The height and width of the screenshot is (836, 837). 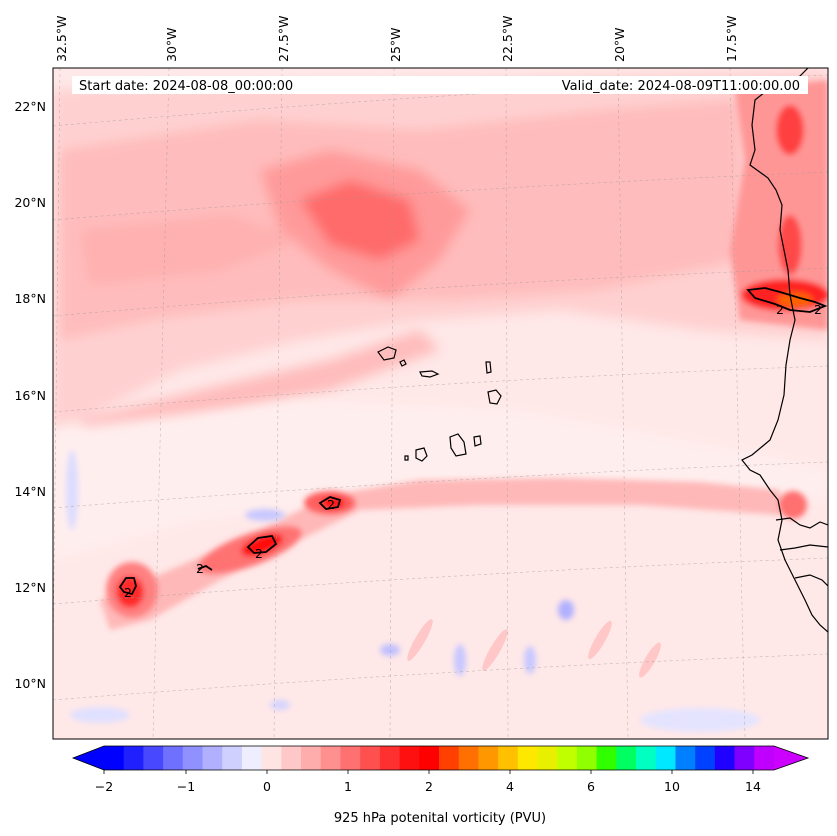 What do you see at coordinates (30, 202) in the screenshot?
I see `lat-label: 20°N` at bounding box center [30, 202].